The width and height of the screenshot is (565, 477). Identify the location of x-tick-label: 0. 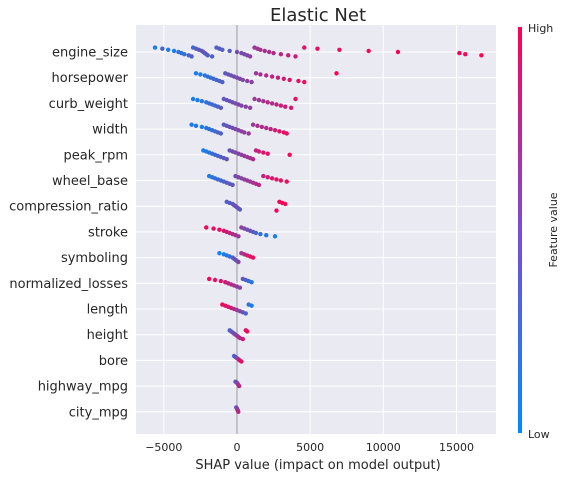
(236, 447).